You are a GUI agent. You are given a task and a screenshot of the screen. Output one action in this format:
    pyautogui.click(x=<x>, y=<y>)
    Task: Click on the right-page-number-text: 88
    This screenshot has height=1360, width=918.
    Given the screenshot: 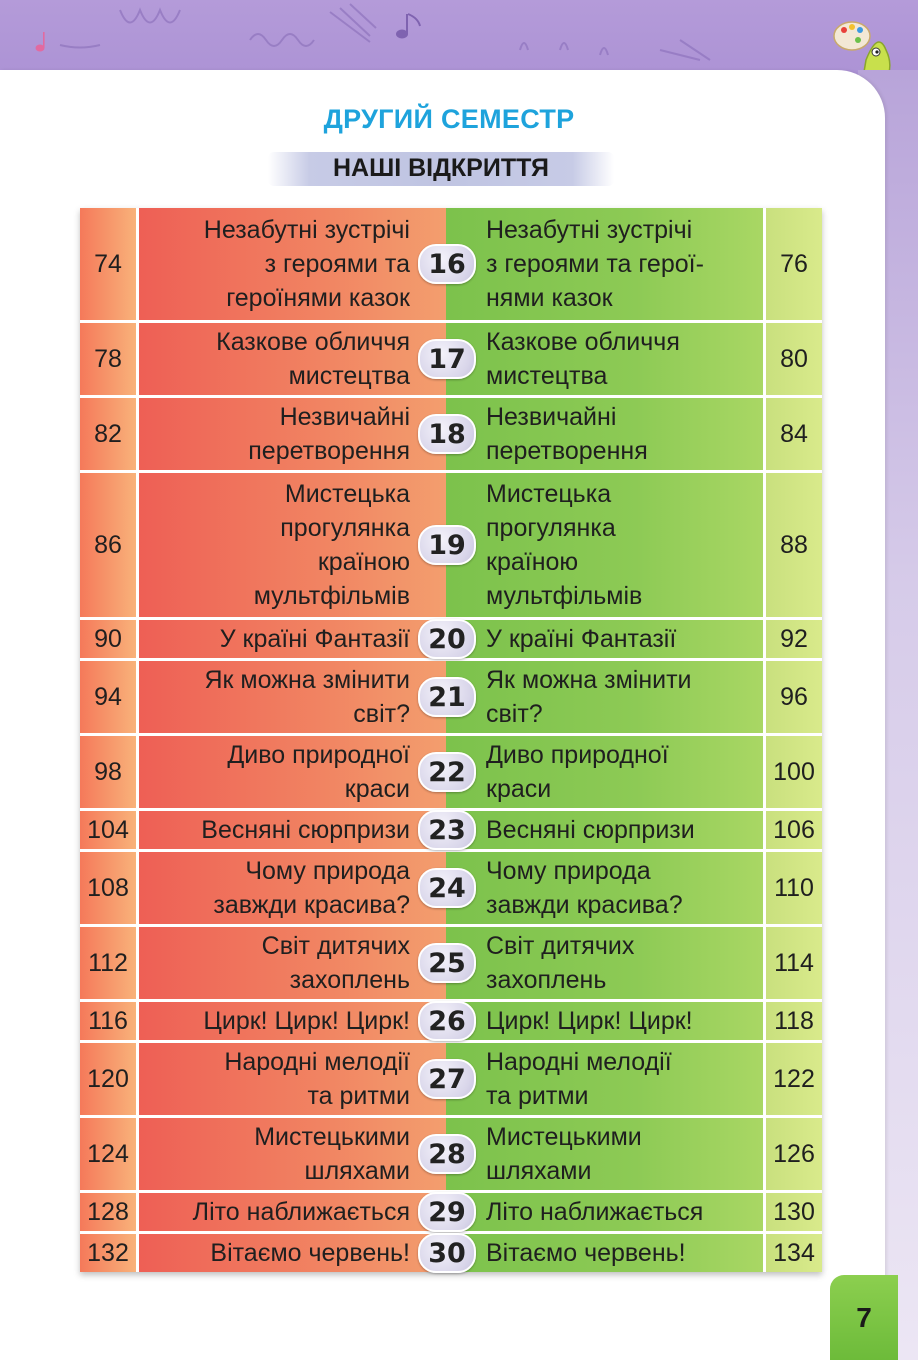 What is the action you would take?
    pyautogui.click(x=794, y=544)
    